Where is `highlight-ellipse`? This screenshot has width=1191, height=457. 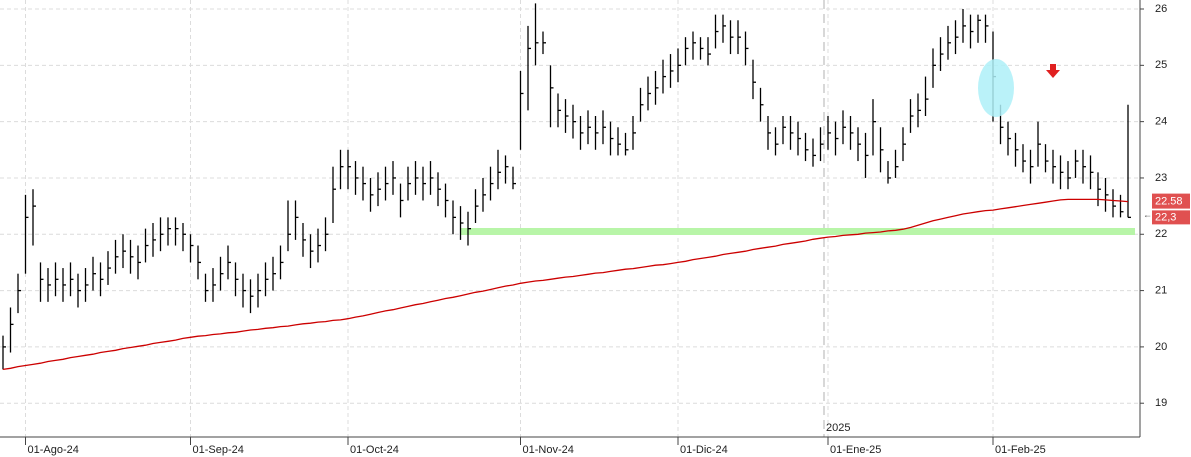 highlight-ellipse is located at coordinates (996, 88).